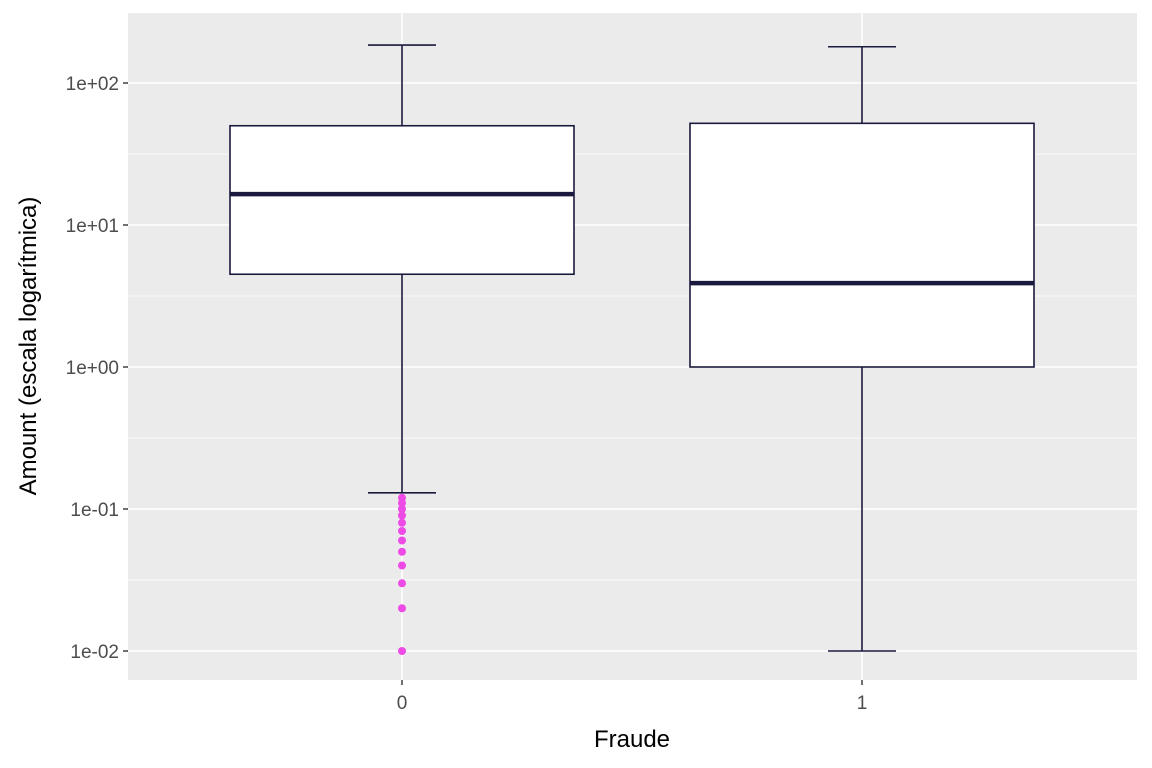 The image size is (1152, 768). What do you see at coordinates (632, 739) in the screenshot?
I see `x-axis-title: Fraude` at bounding box center [632, 739].